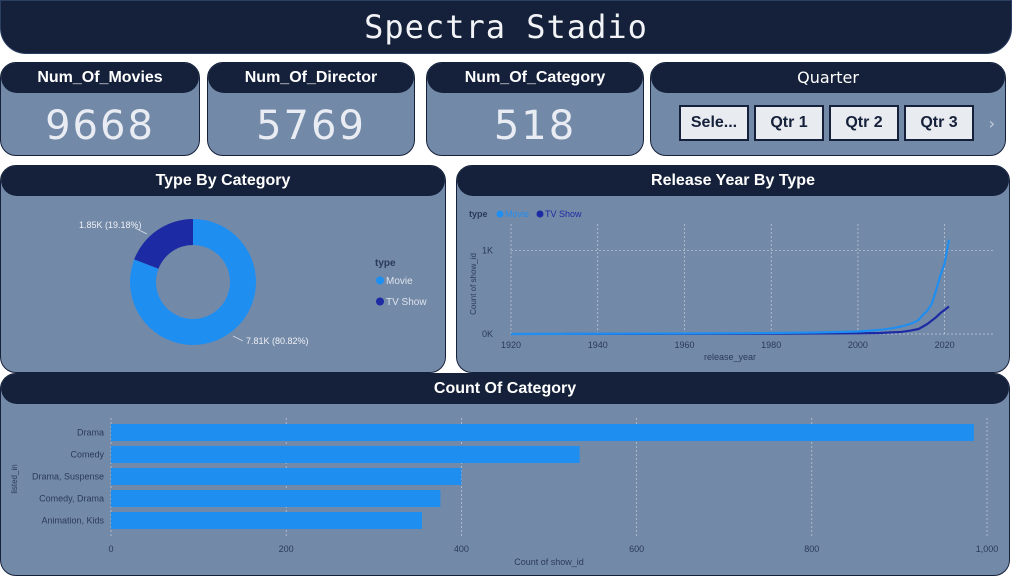 Image resolution: width=1024 pixels, height=576 pixels. Describe the element at coordinates (14, 478) in the screenshot. I see `y-axis-label: listed_in` at that location.